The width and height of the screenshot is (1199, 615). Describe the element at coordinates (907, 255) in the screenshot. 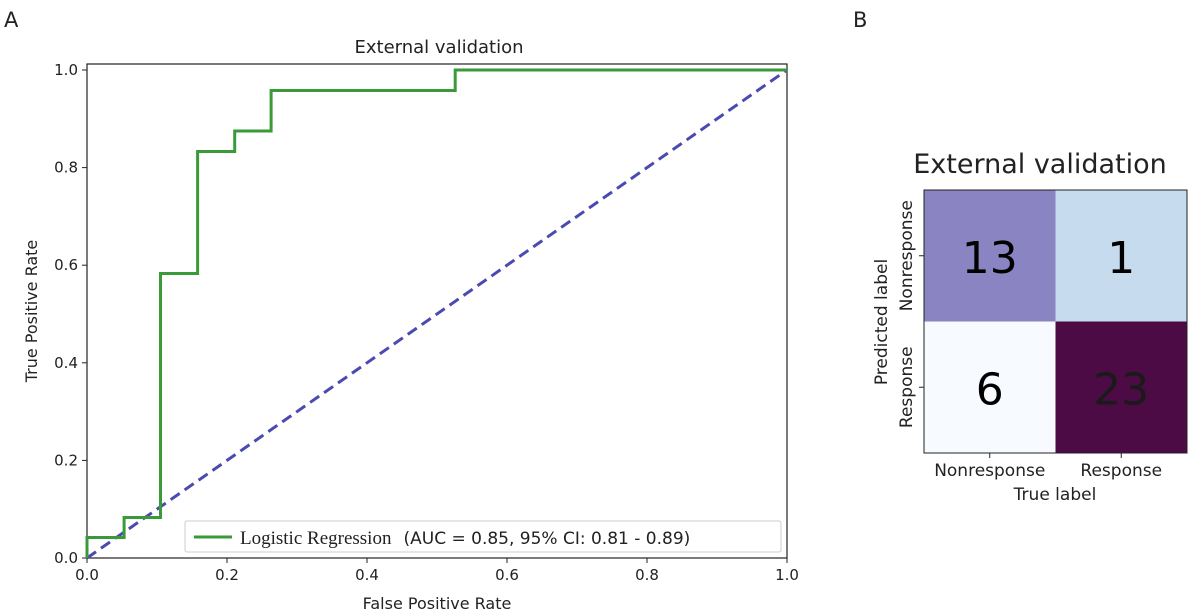

I see `cm-y-tick-label: Nonresponse` at that location.